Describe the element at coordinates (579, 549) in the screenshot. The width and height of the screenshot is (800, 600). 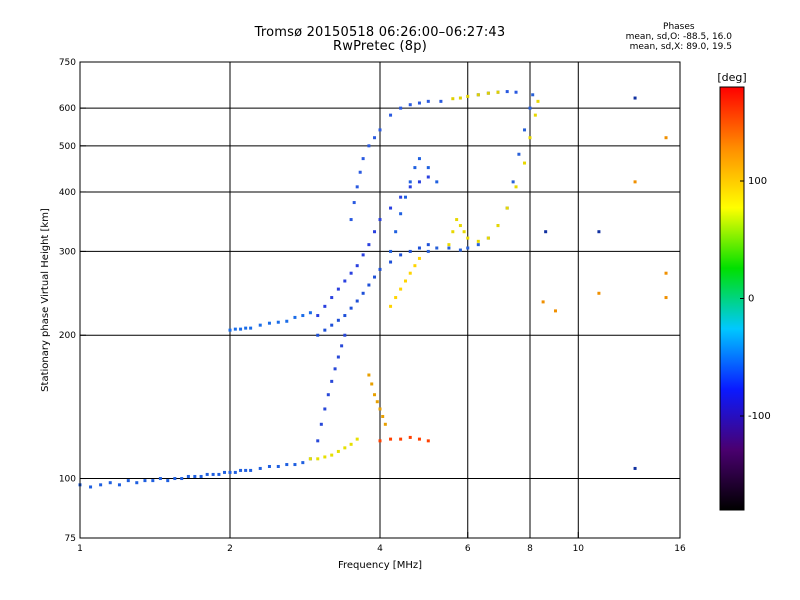
I see `x-tick-label: 10` at that location.